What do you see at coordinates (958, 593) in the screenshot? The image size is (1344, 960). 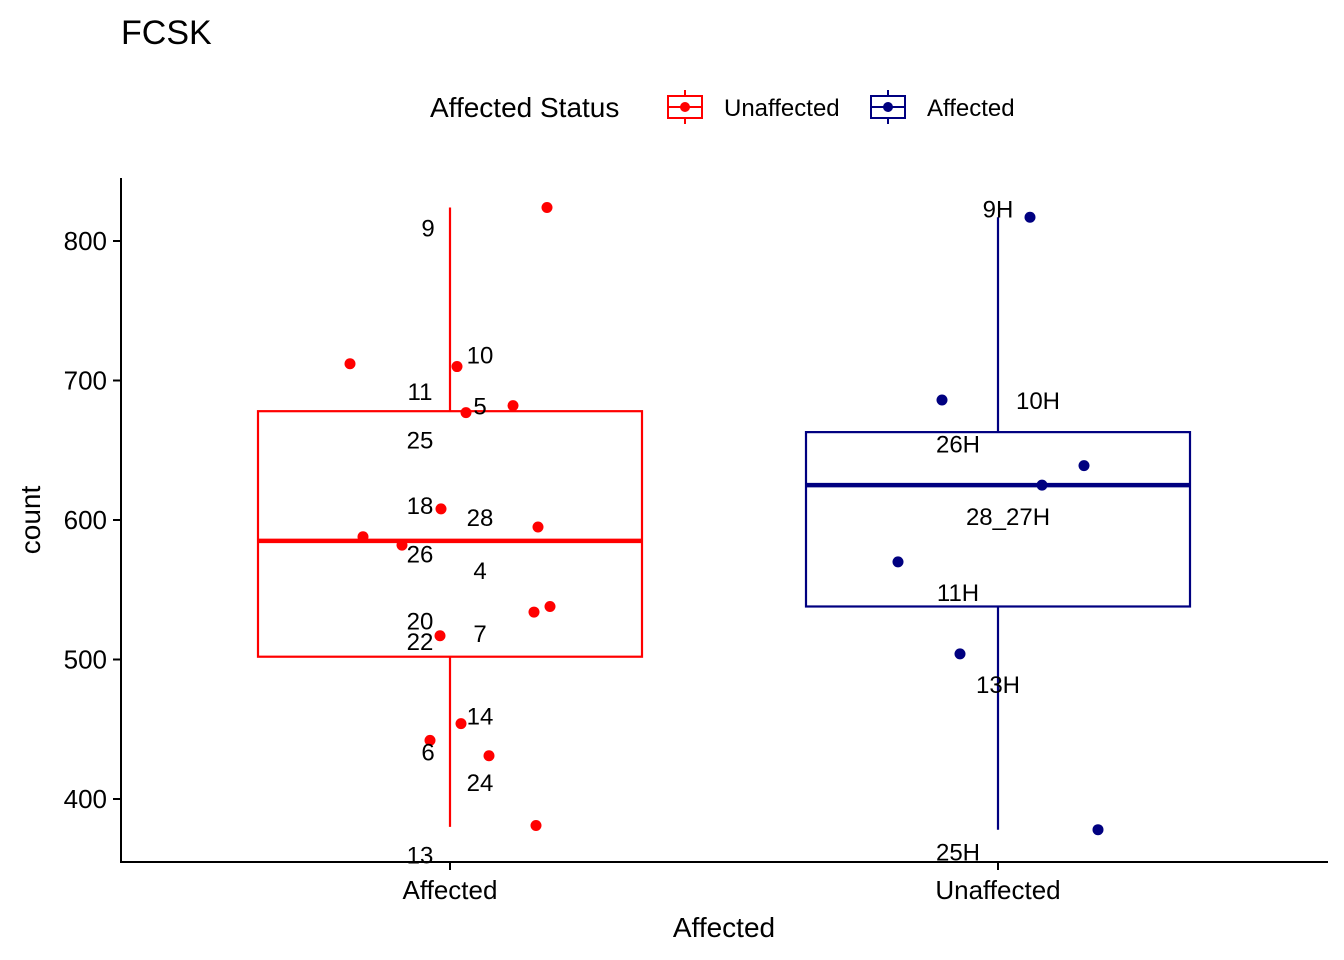 I see `point-label: 11H` at bounding box center [958, 593].